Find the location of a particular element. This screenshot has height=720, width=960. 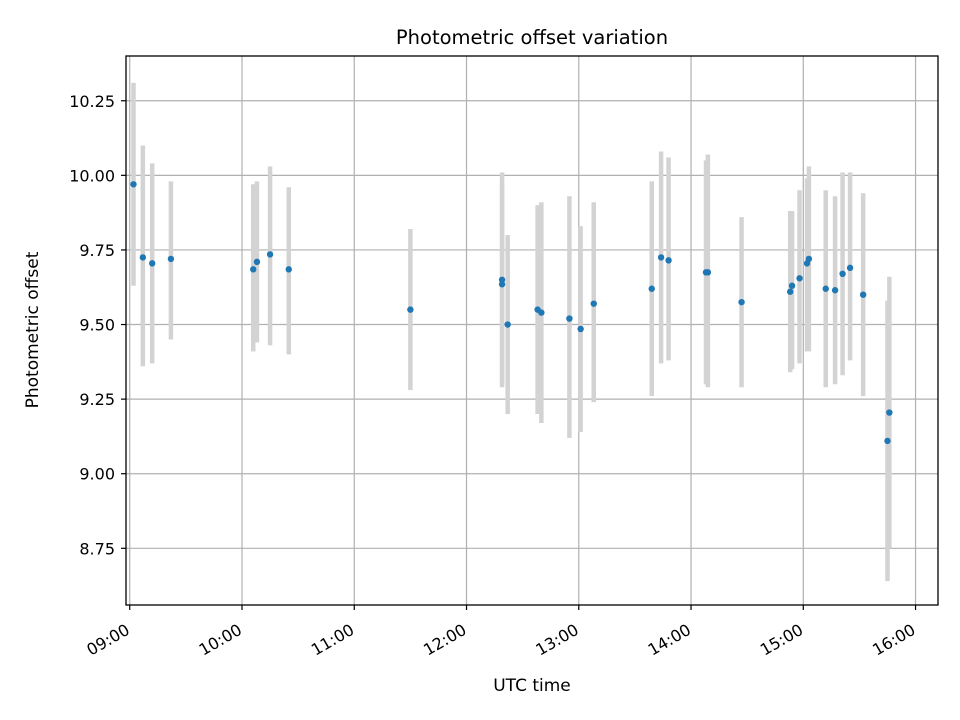

x-axis-title: UTC time is located at coordinates (532, 686).